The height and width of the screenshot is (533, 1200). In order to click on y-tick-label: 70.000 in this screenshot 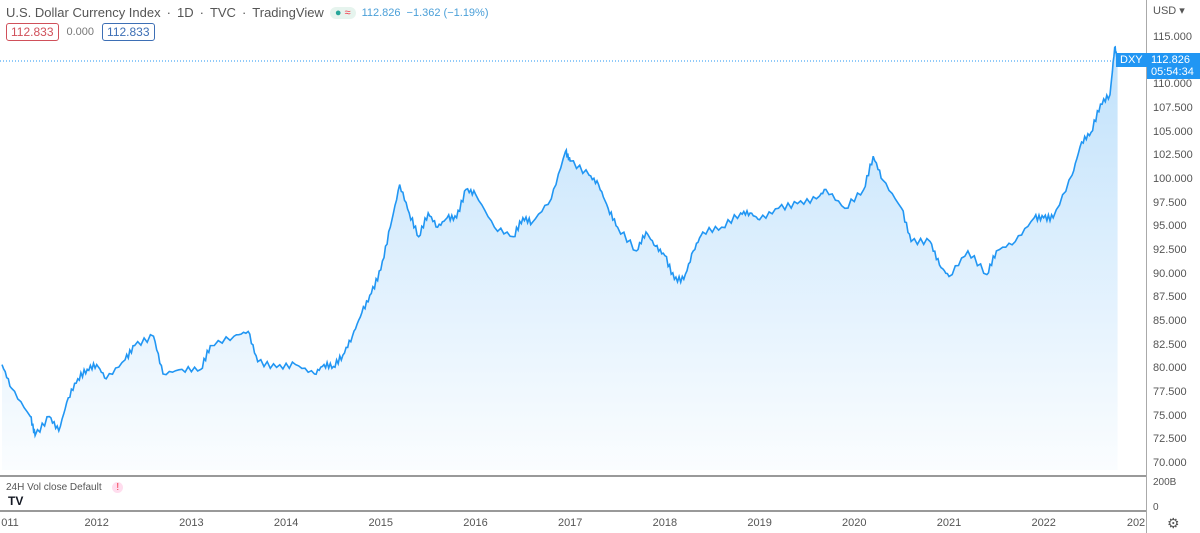, I will do `click(1170, 463)`.